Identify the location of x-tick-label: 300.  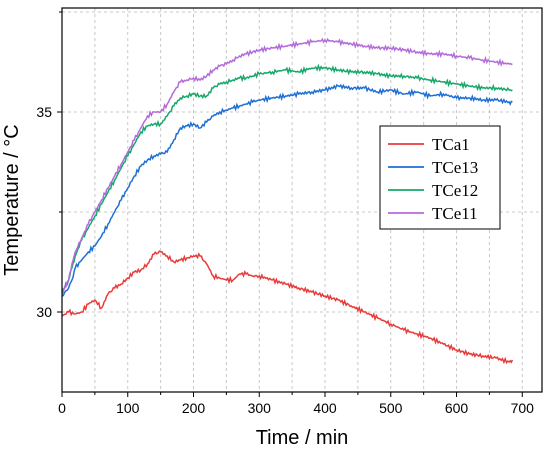
(260, 408).